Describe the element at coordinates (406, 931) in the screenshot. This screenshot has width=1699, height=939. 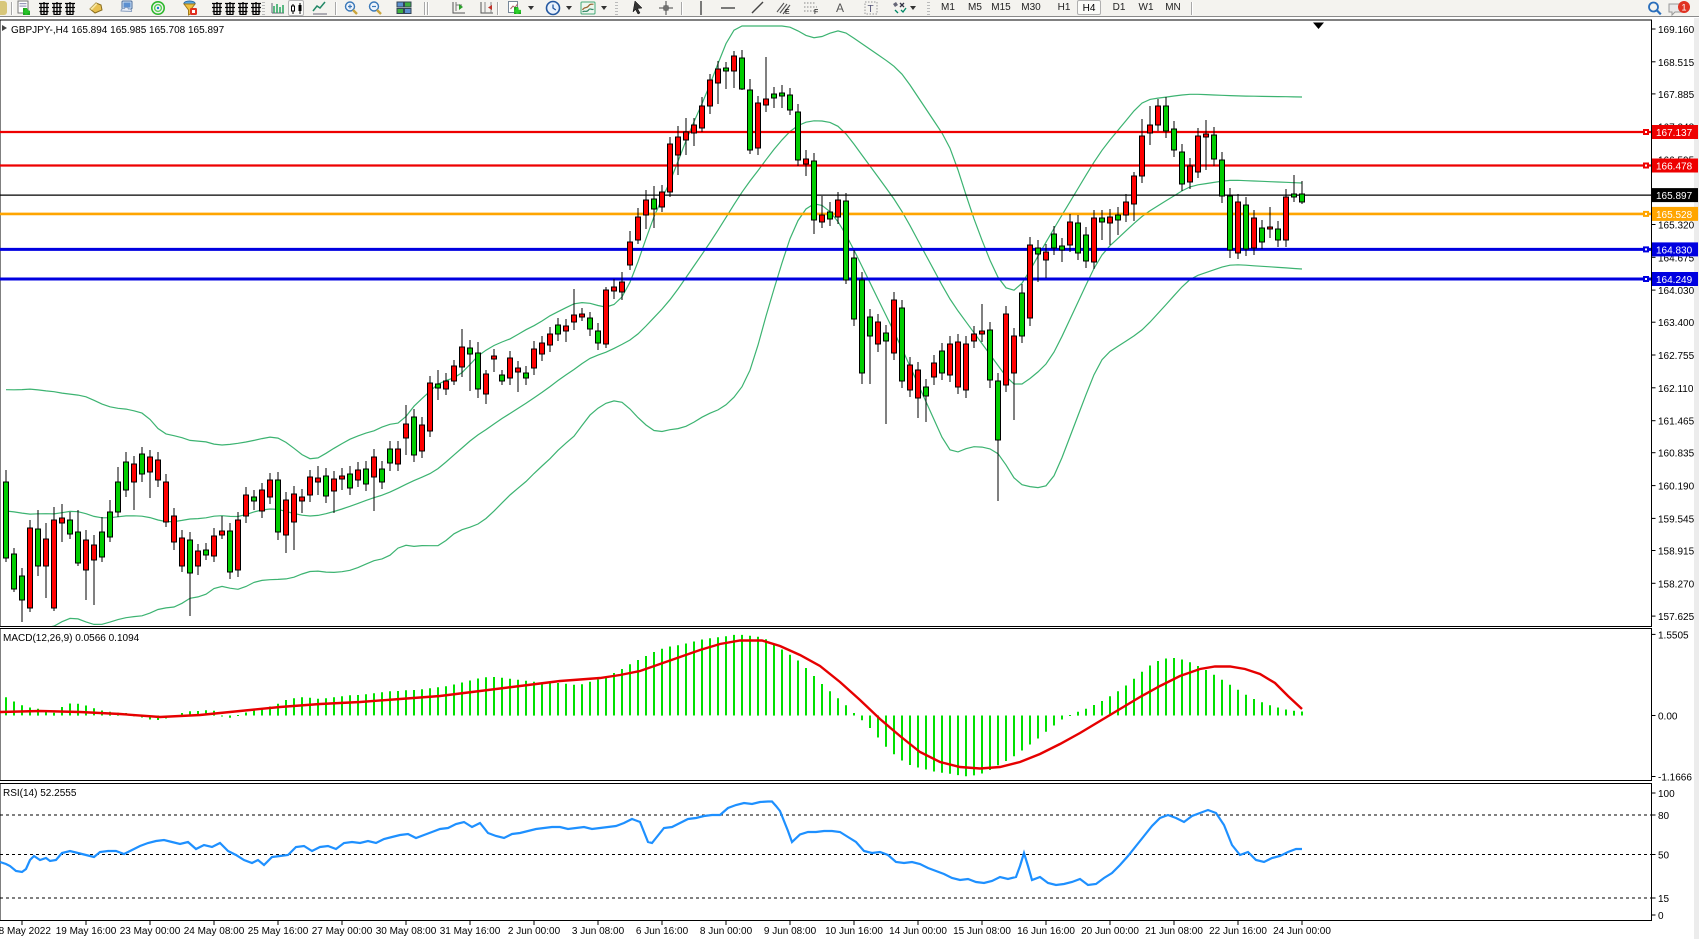
I see `svg-text: 30 May 08:00` at that location.